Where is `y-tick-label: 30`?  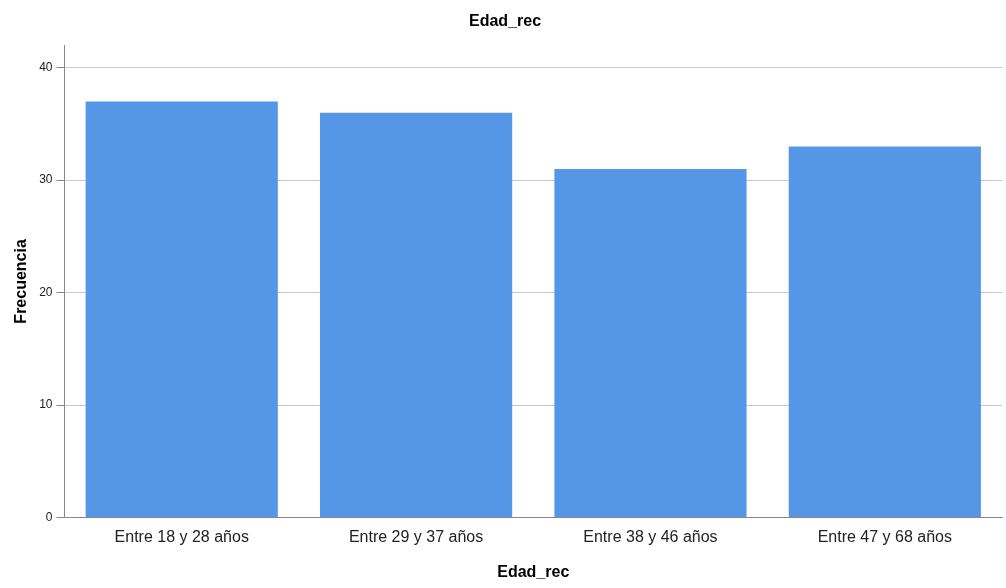 y-tick-label: 30 is located at coordinates (46, 179).